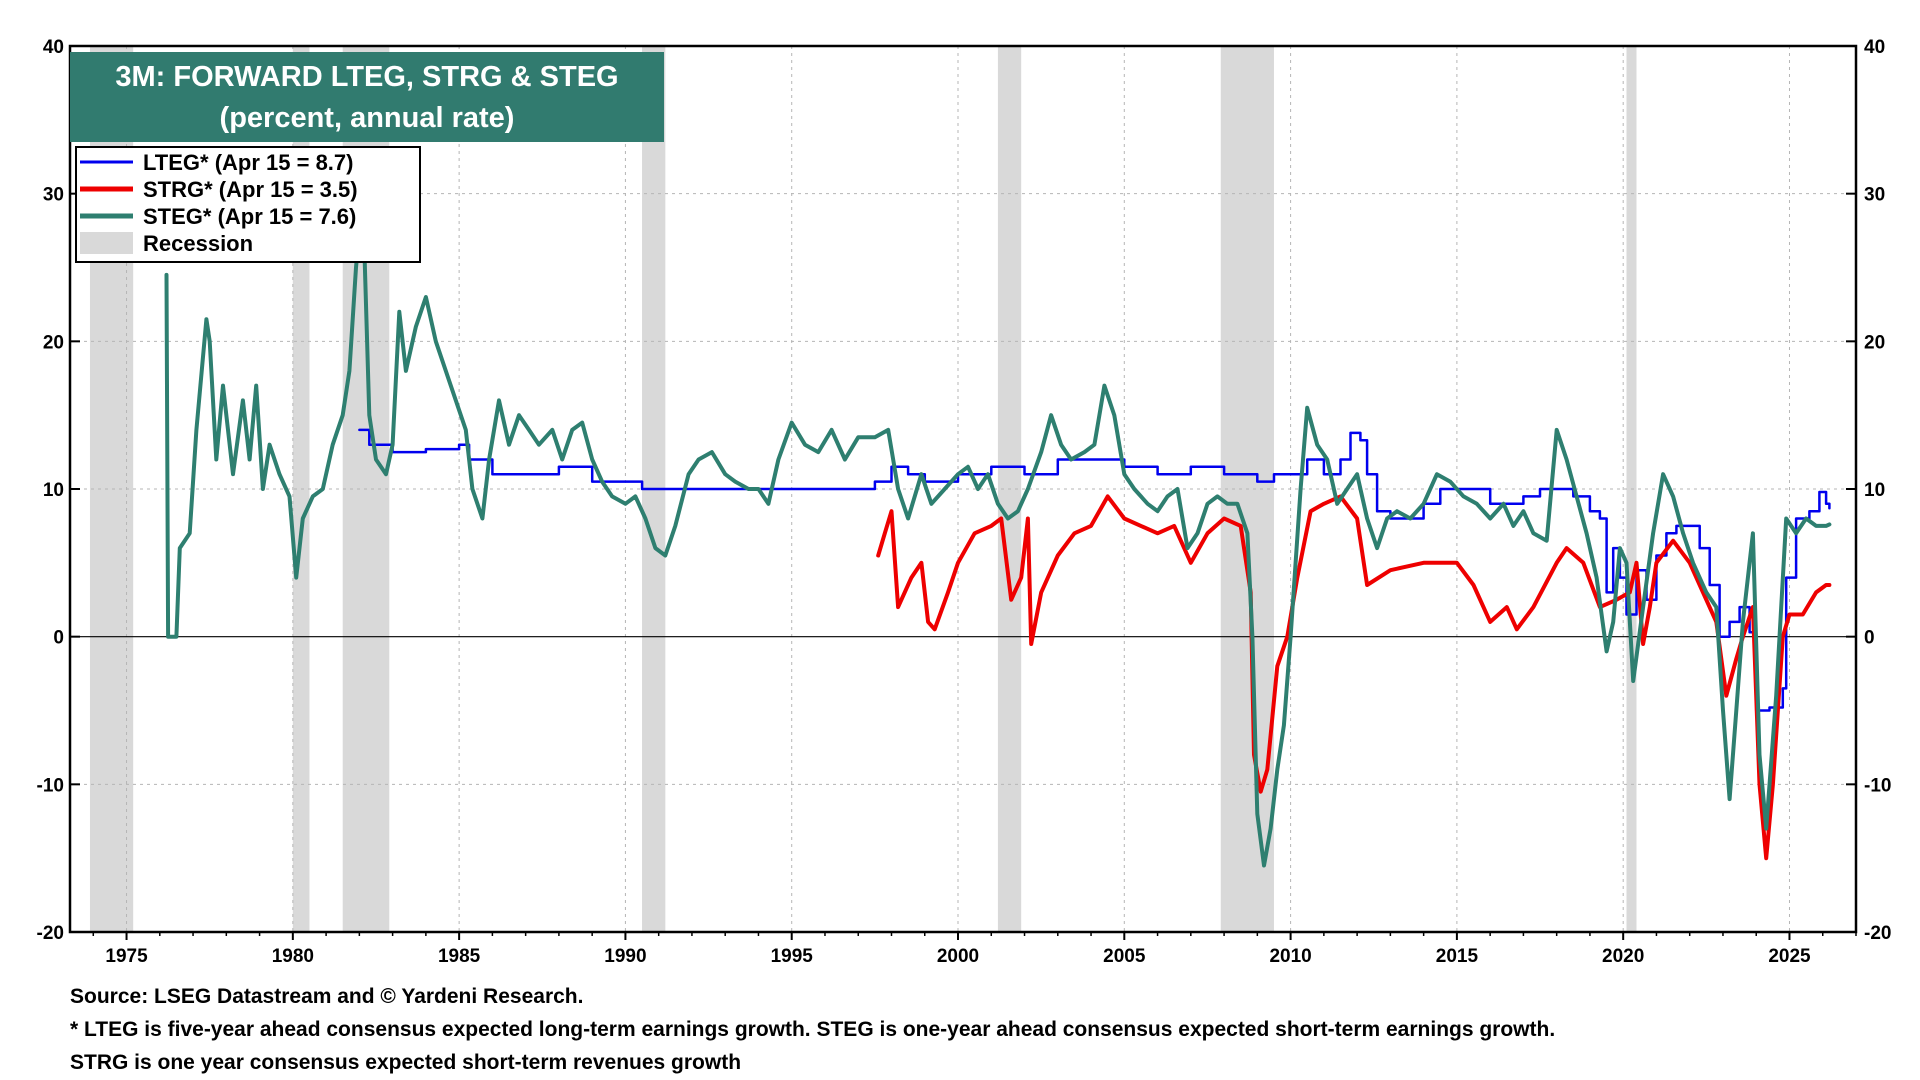 The image size is (1920, 1080). I want to click on x-tick-label-2025: 2025, so click(1789, 956).